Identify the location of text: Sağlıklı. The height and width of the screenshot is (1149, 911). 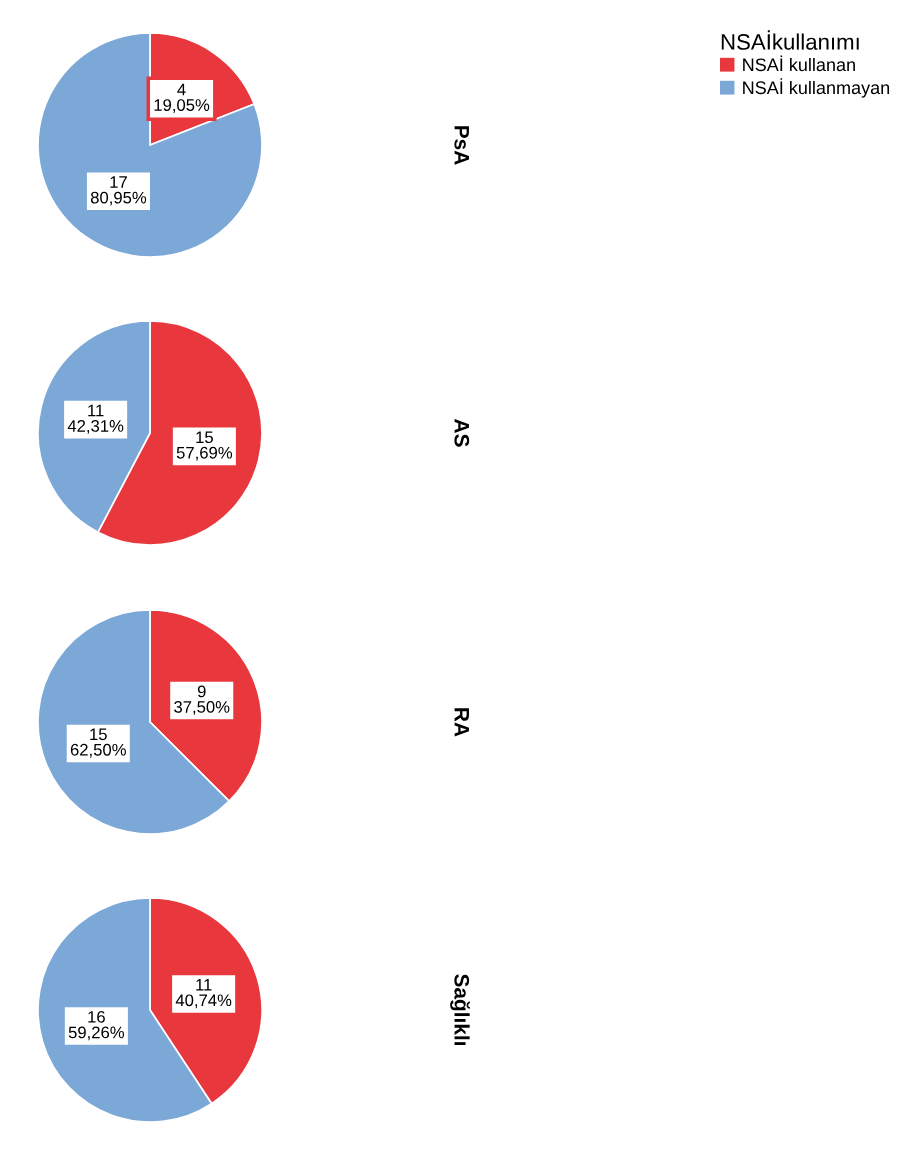
(460, 1010).